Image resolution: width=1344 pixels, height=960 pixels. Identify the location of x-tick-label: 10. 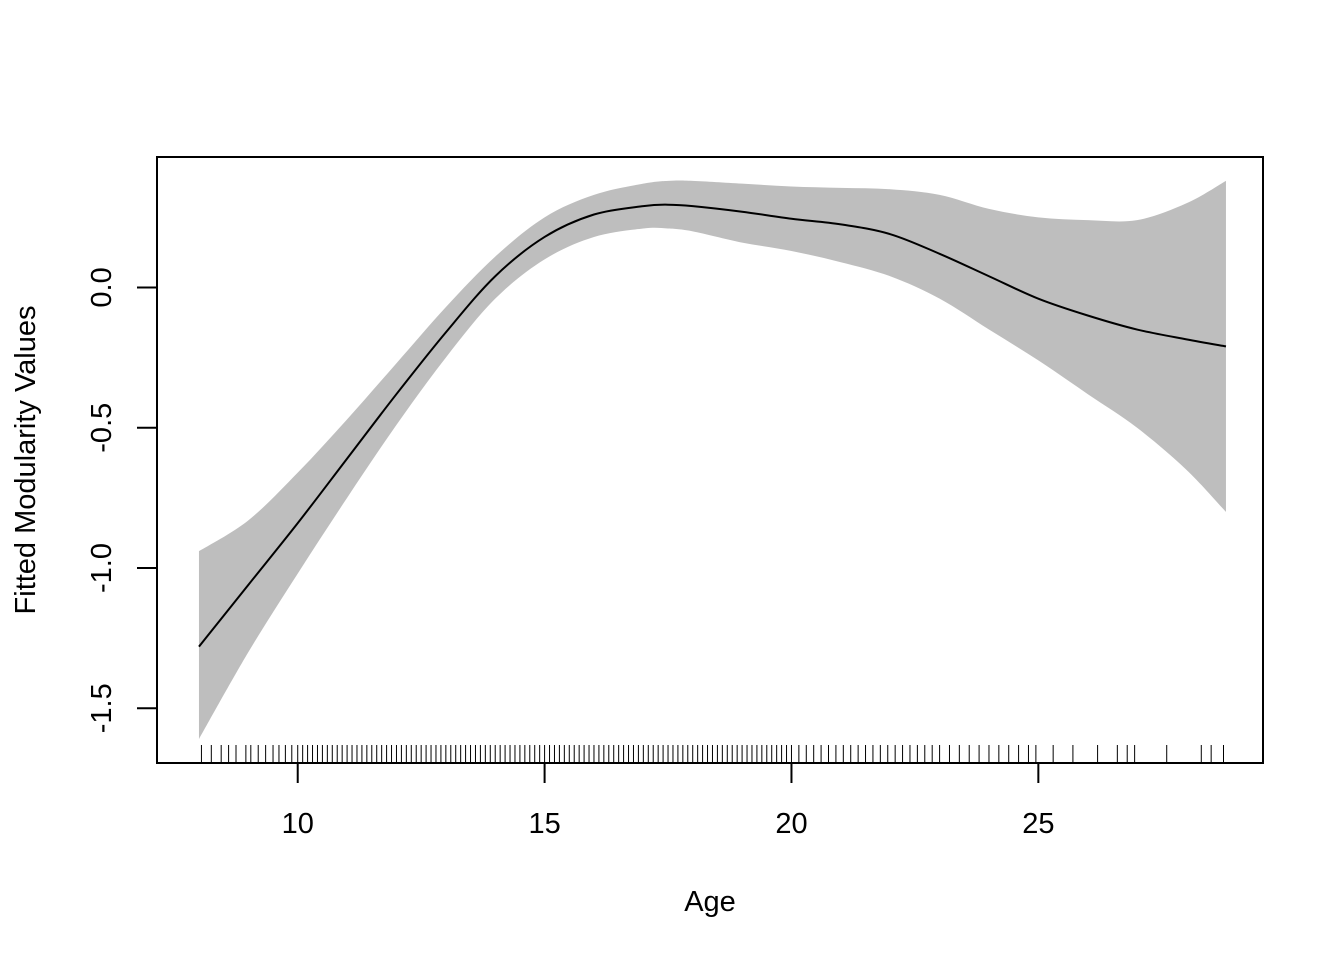
(298, 824).